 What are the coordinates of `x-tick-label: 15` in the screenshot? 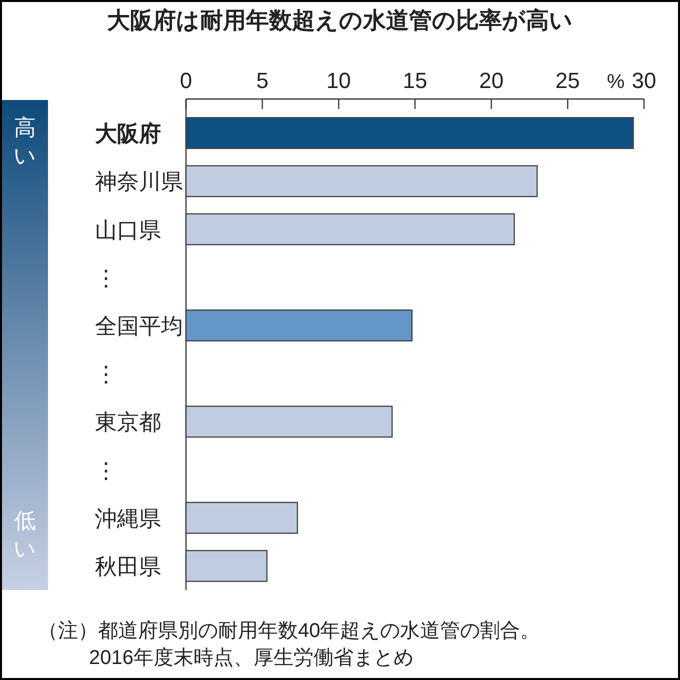 It's located at (415, 80).